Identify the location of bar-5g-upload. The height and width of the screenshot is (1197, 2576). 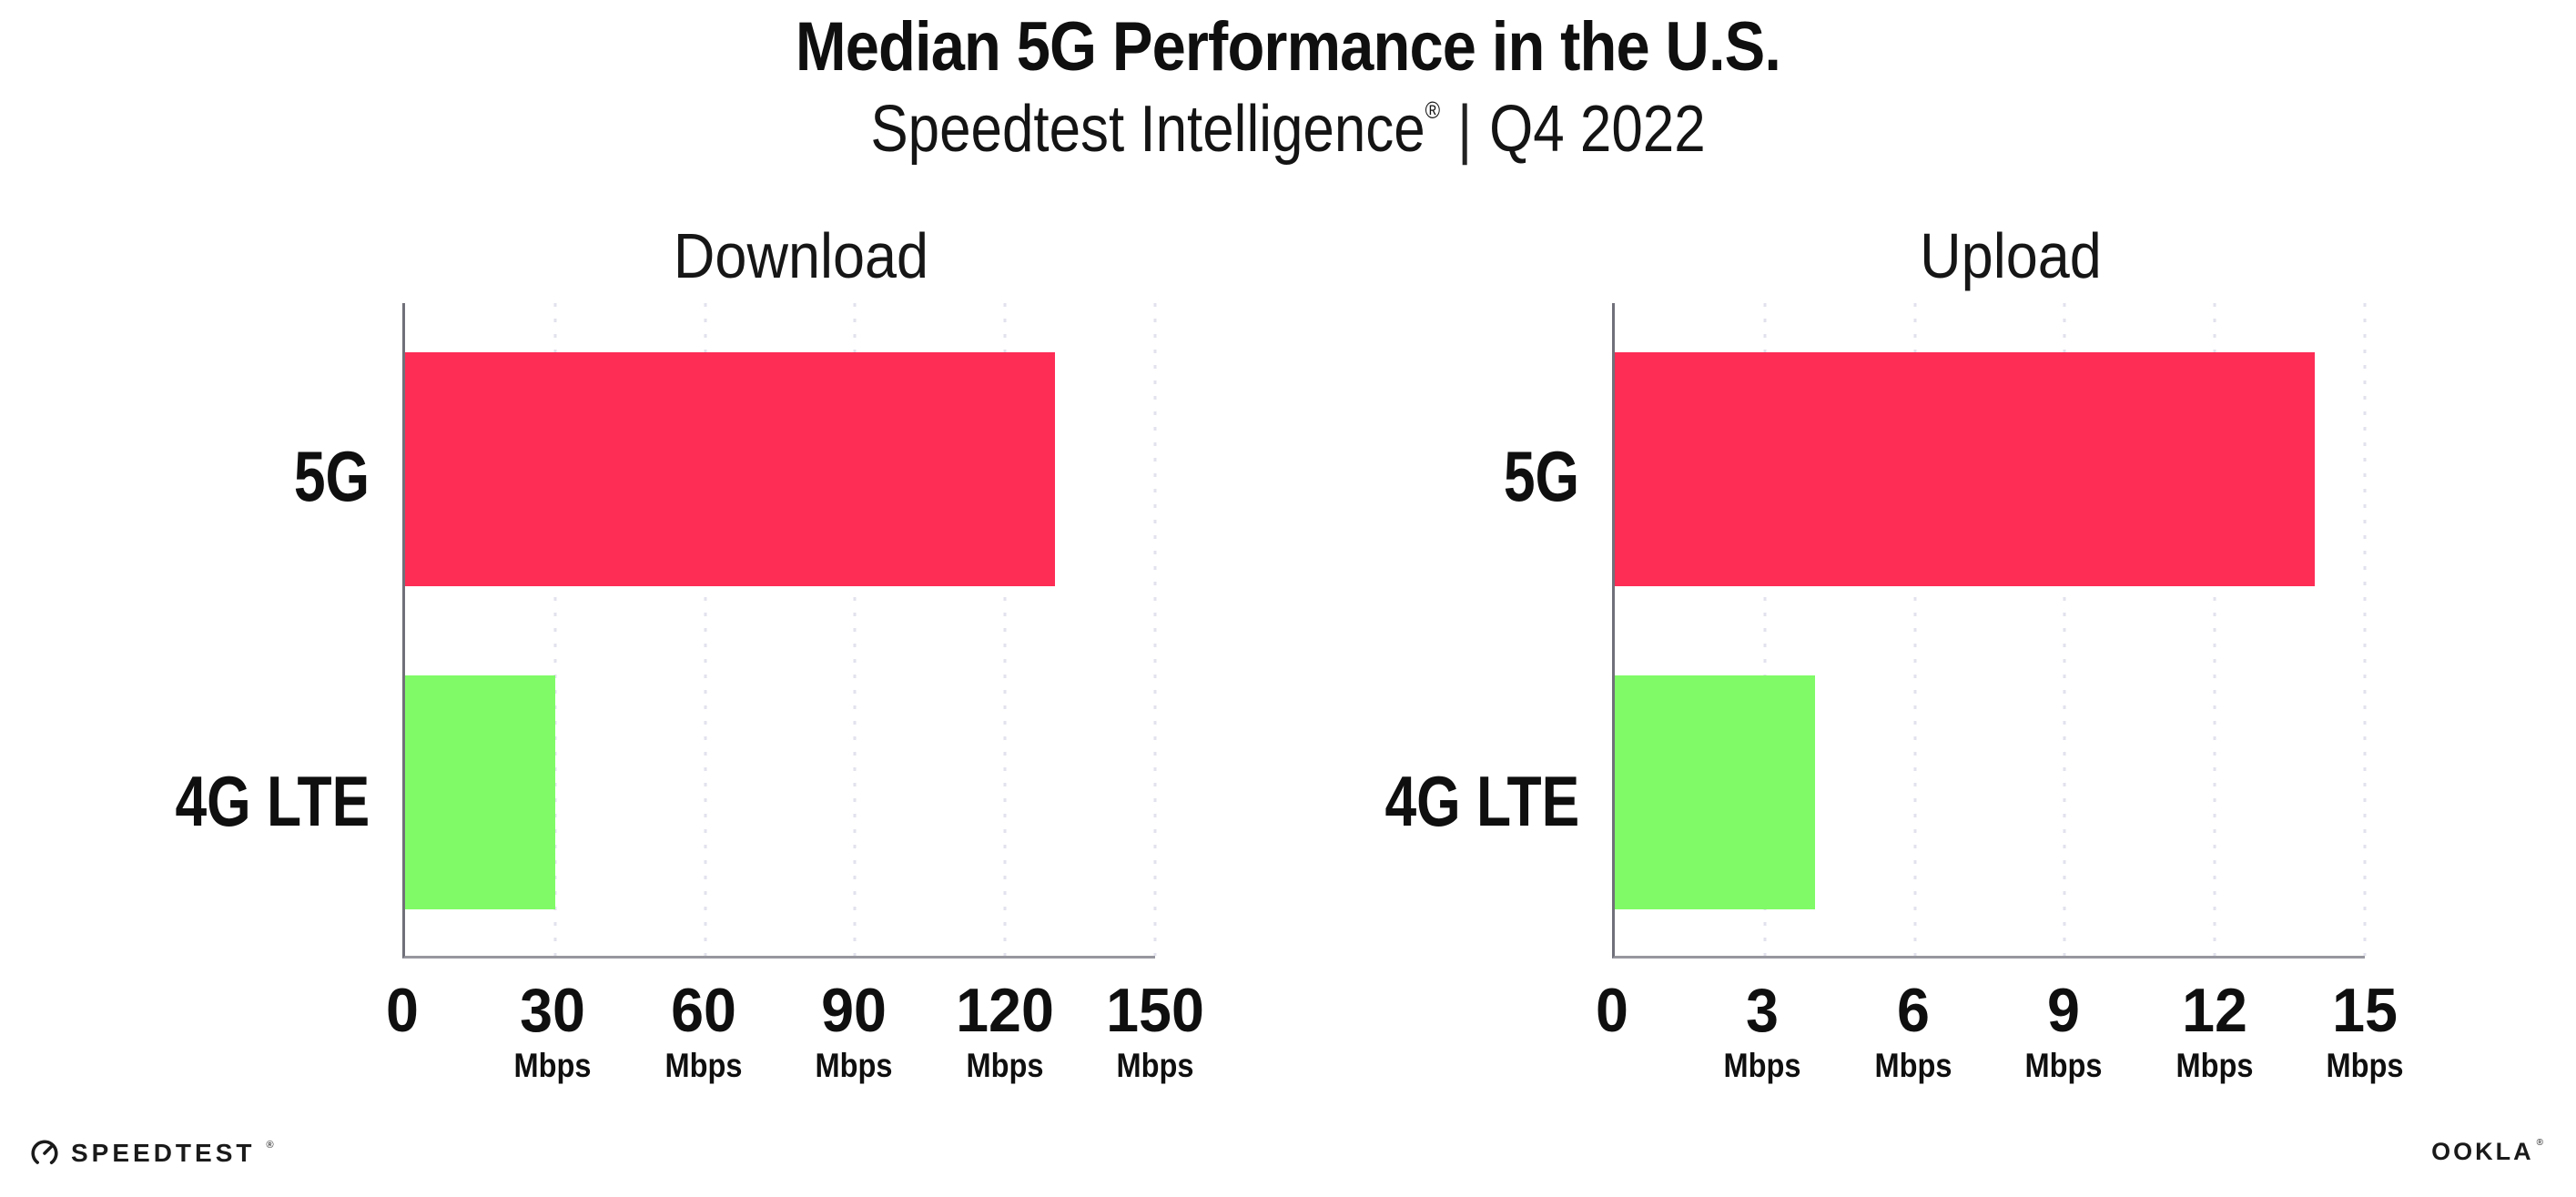
(1966, 469).